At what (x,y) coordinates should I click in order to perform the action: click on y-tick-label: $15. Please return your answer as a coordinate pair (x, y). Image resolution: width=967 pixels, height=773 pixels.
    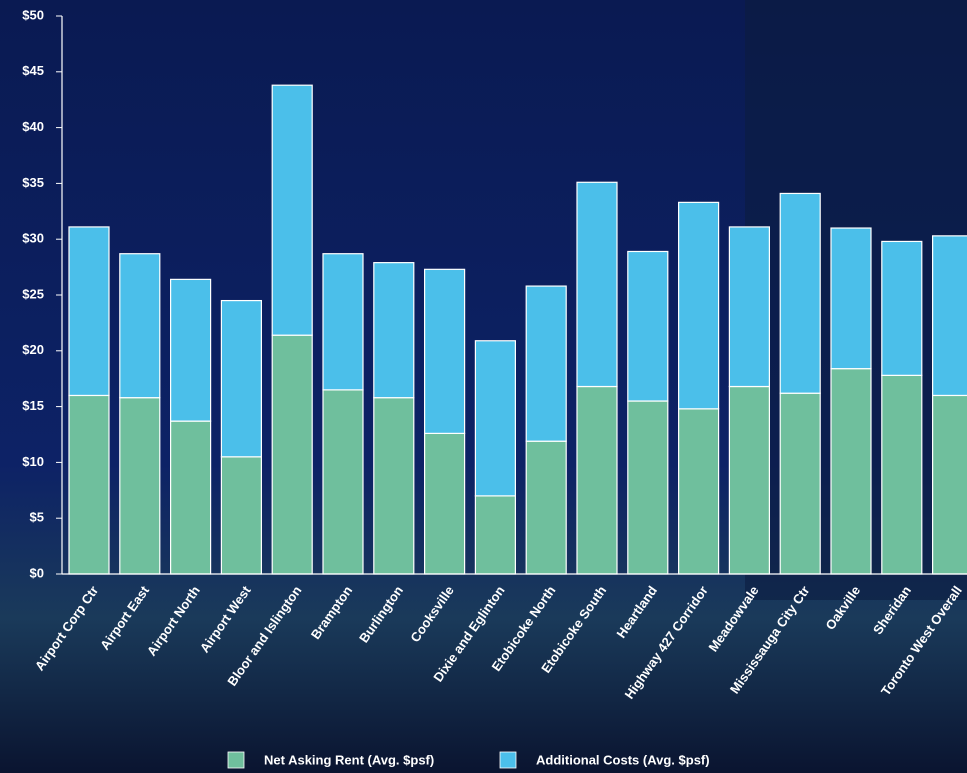
    Looking at the image, I should click on (33, 405).